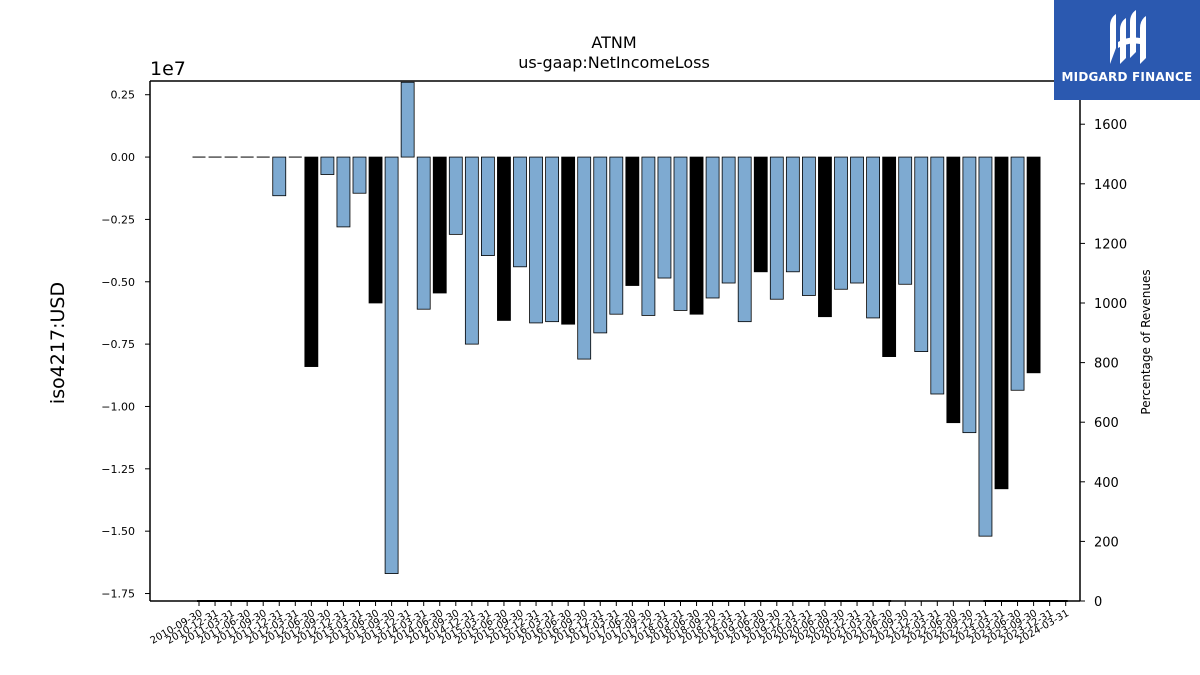  What do you see at coordinates (168, 69) in the screenshot?
I see `y-offset-label: 1e7` at bounding box center [168, 69].